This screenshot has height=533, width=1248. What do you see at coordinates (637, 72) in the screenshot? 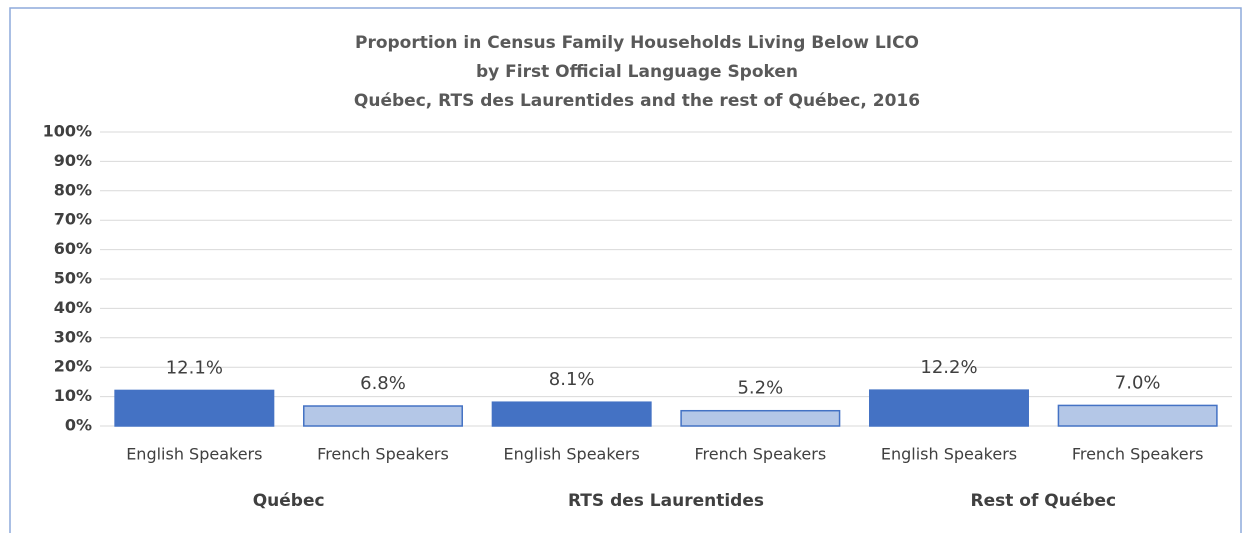
I see `chart-title: by First Official Language Spoken` at bounding box center [637, 72].